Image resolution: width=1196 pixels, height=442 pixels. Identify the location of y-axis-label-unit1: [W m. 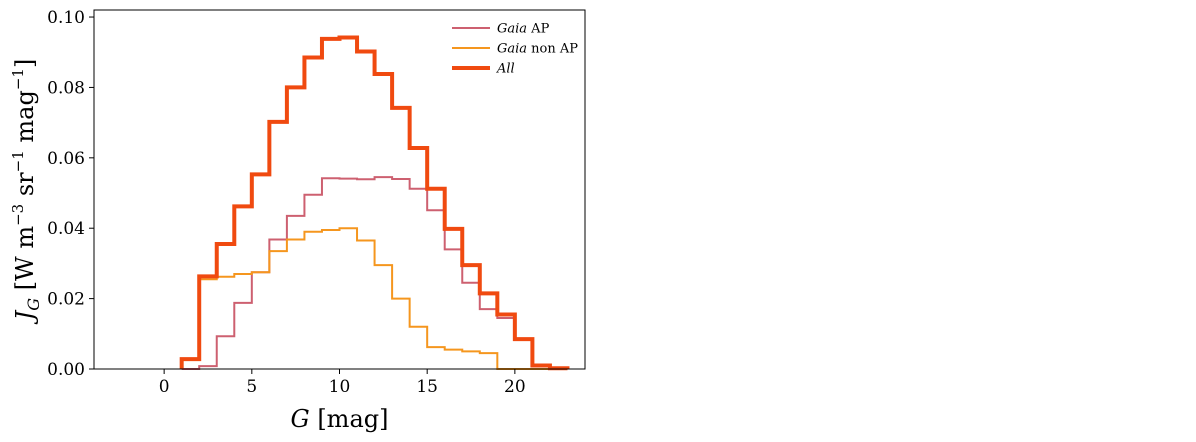
(25, 262).